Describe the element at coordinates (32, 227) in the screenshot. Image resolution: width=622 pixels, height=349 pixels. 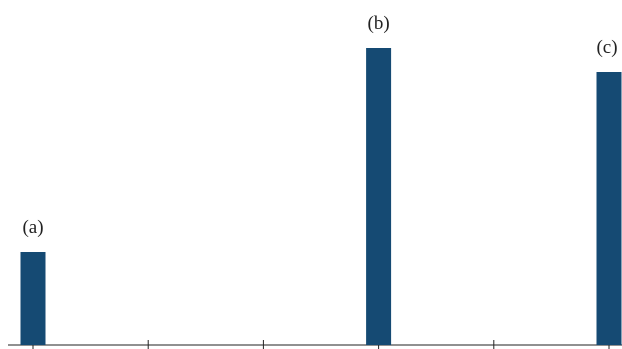
I see `bar-annotation: (a)` at that location.